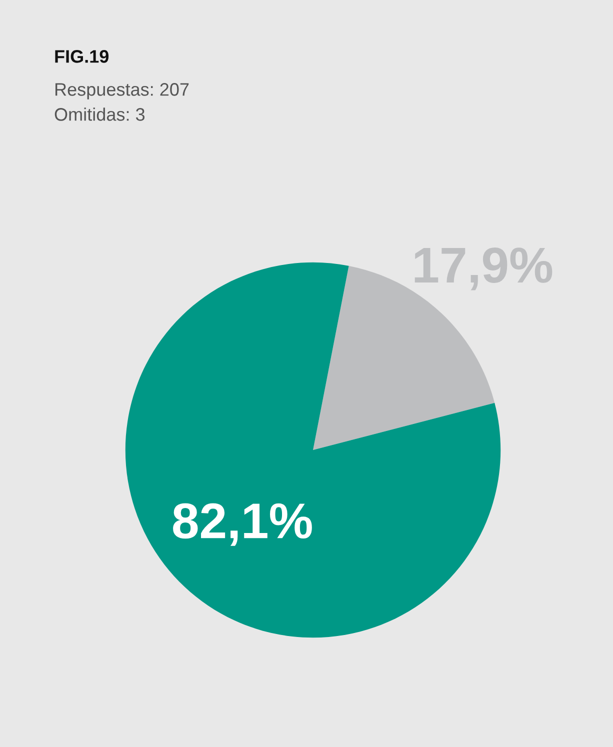 This screenshot has width=613, height=747. I want to click on chart-subtitle: Respuestas: 207, so click(122, 91).